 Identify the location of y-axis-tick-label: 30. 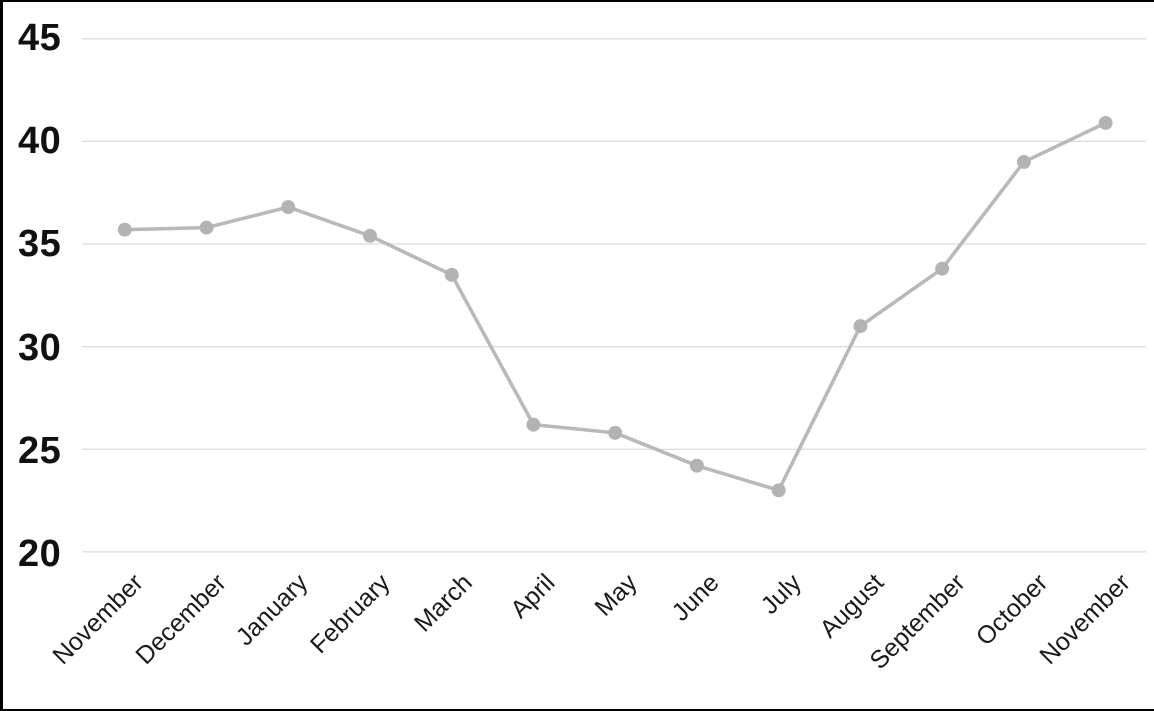
(40, 347).